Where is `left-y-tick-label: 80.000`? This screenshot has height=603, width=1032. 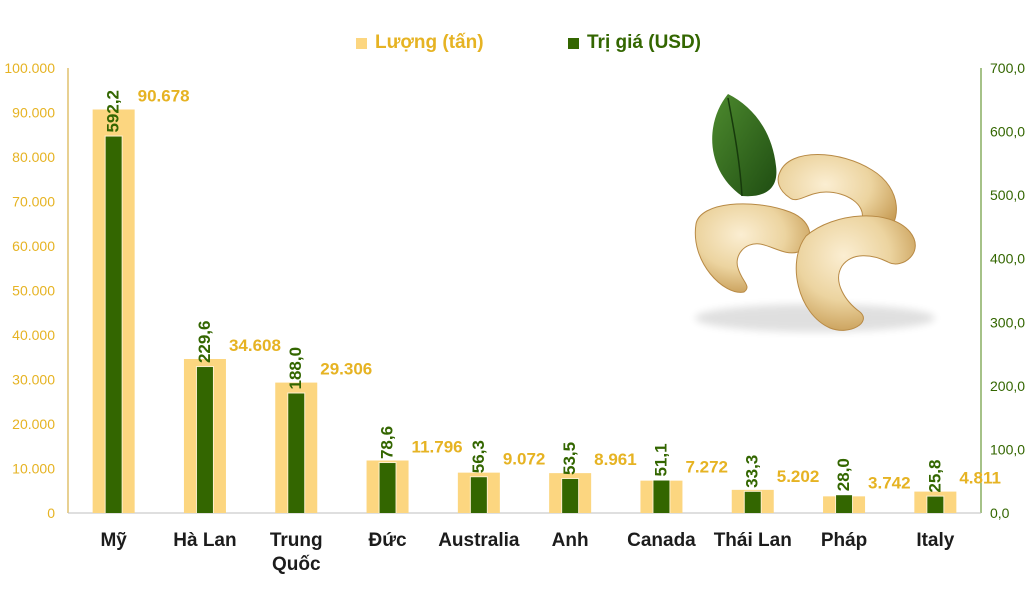
left-y-tick-label: 80.000 is located at coordinates (33, 157).